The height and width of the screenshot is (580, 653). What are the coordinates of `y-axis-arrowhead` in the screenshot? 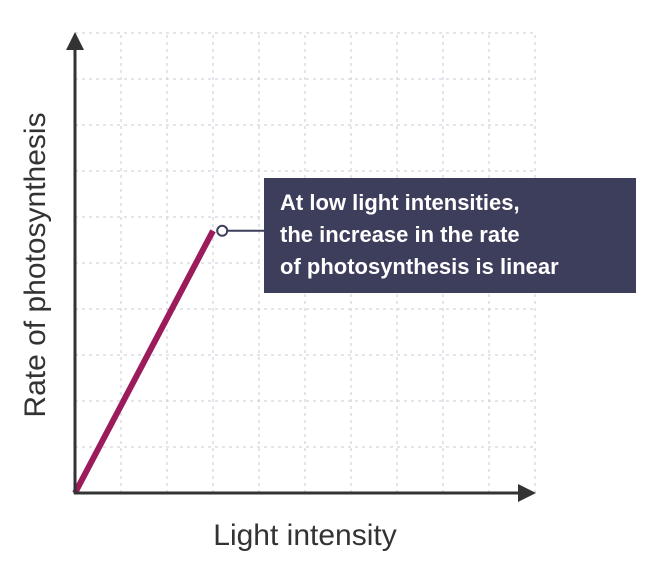 It's located at (75, 41).